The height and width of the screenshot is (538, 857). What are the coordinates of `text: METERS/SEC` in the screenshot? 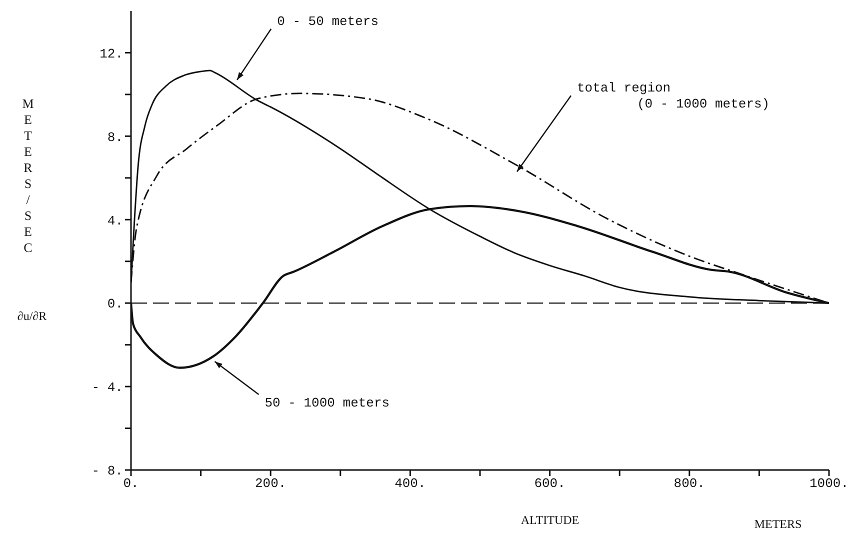 It's located at (28, 175).